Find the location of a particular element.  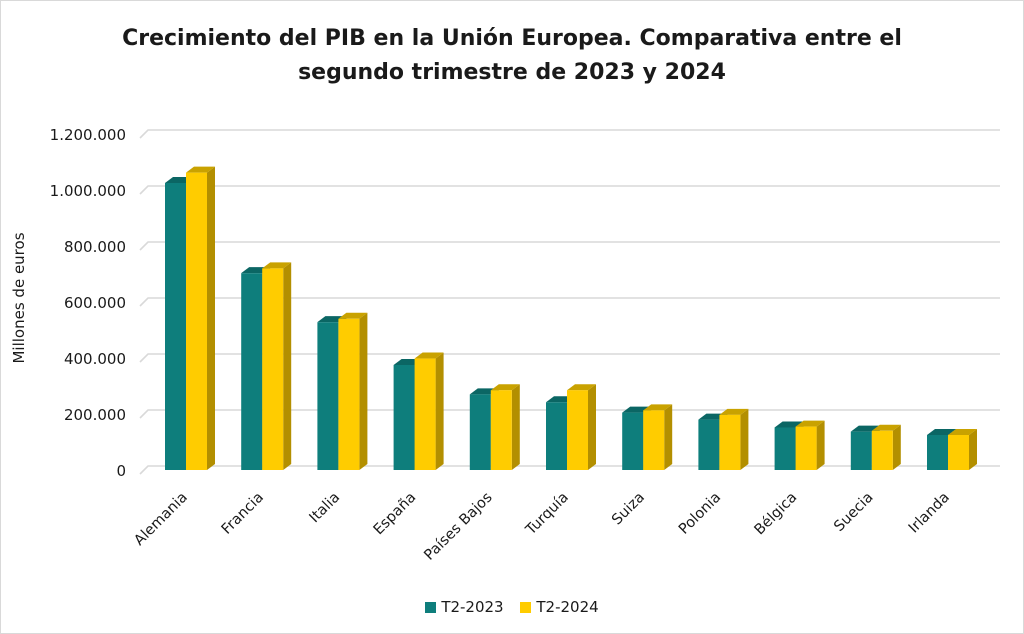

x-tick-label: Alemania is located at coordinates (160, 519).